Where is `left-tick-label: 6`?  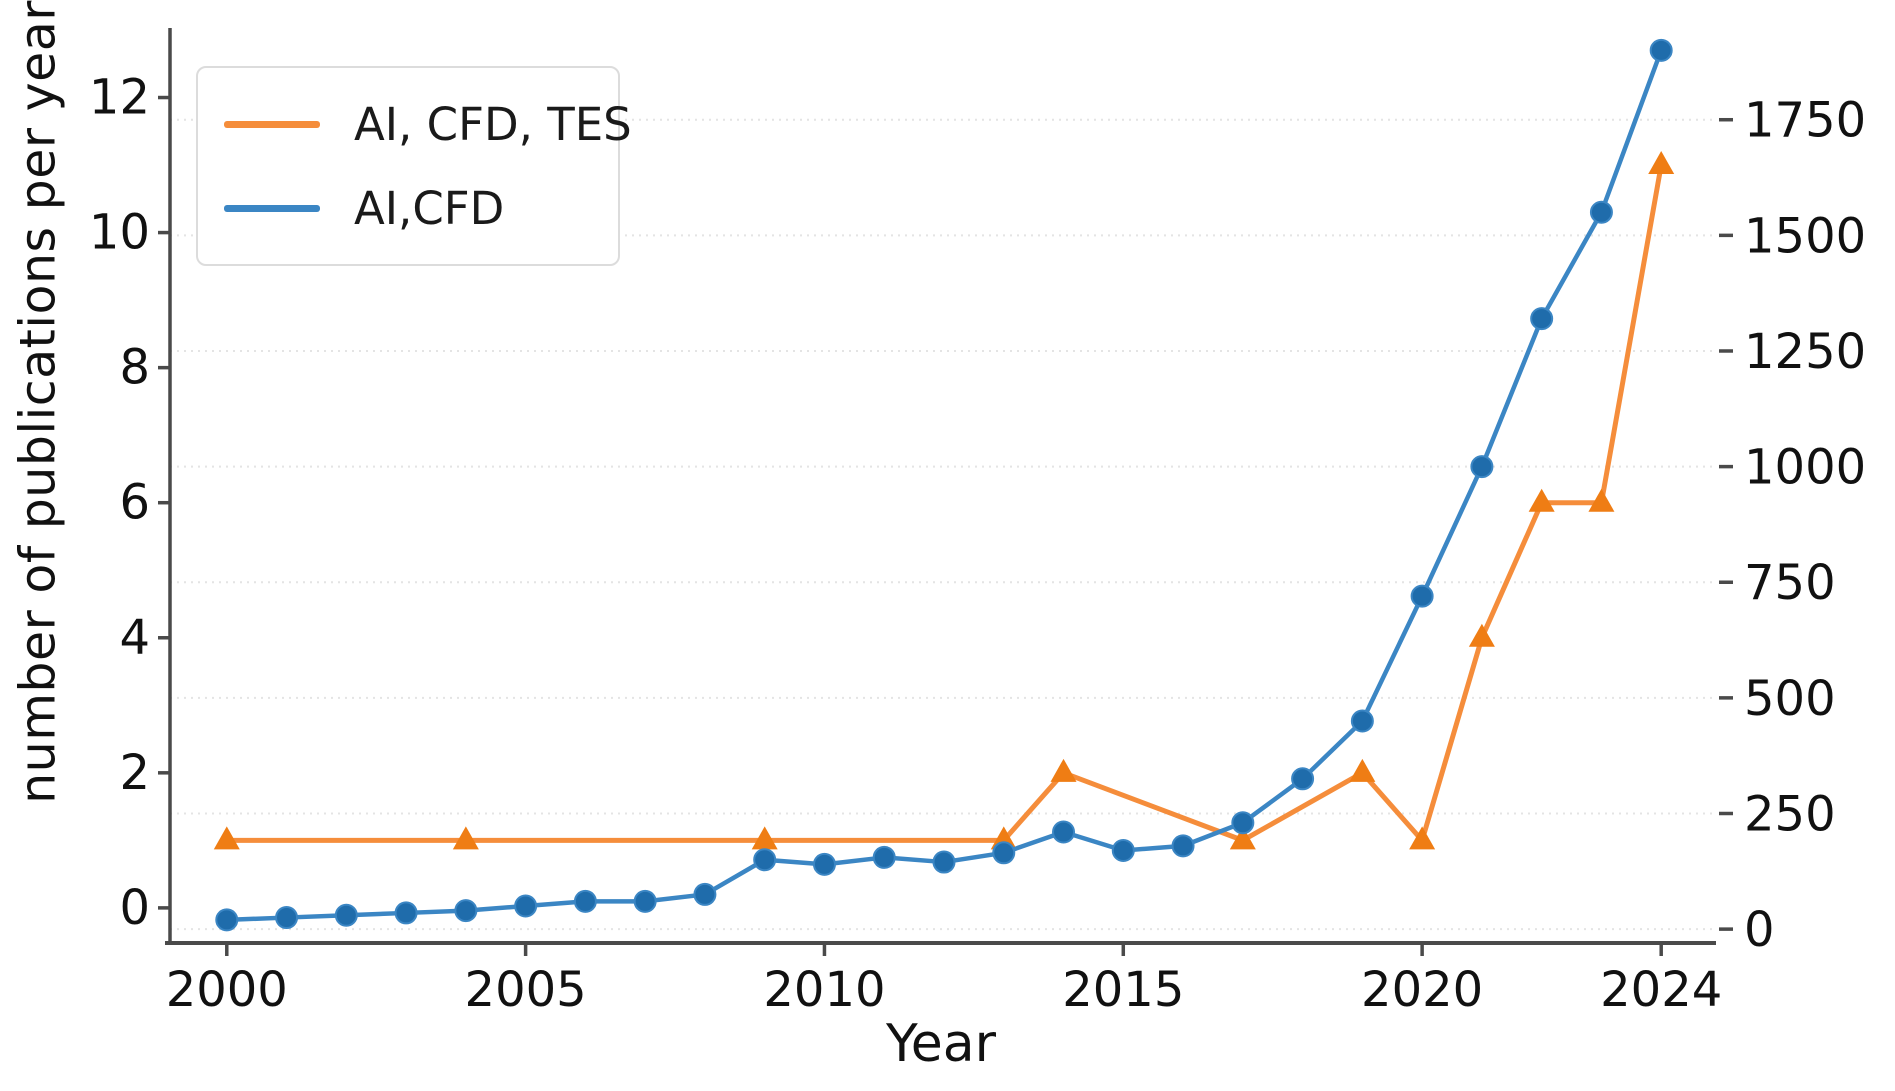 left-tick-label: 6 is located at coordinates (134, 503).